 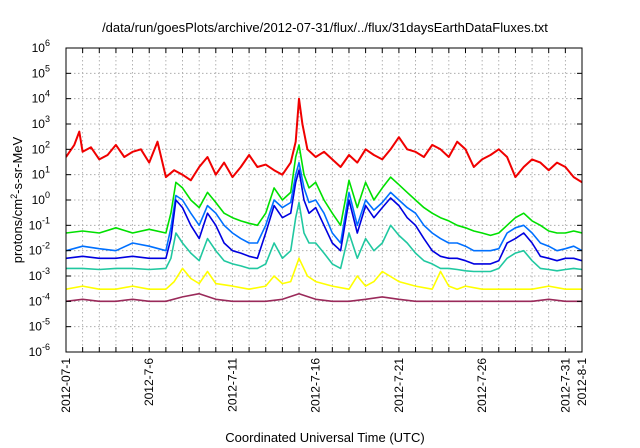 What do you see at coordinates (565, 385) in the screenshot?
I see `x-tick-label: 2012-7-31` at bounding box center [565, 385].